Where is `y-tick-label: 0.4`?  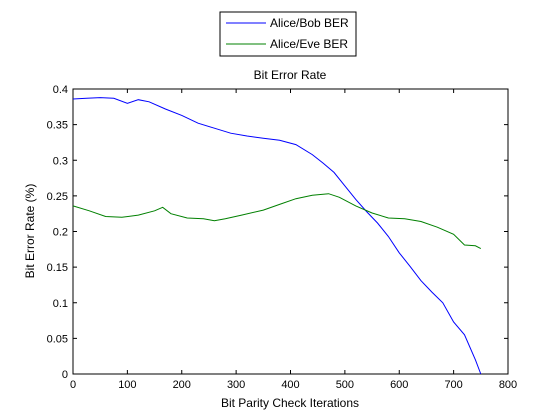
y-tick-label: 0.4 is located at coordinates (60, 90).